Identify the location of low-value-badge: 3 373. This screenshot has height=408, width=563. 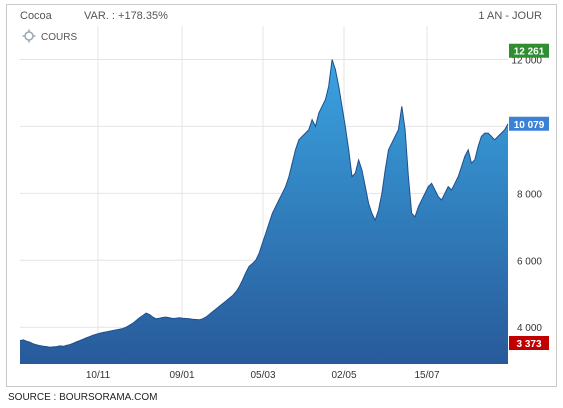
(529, 343).